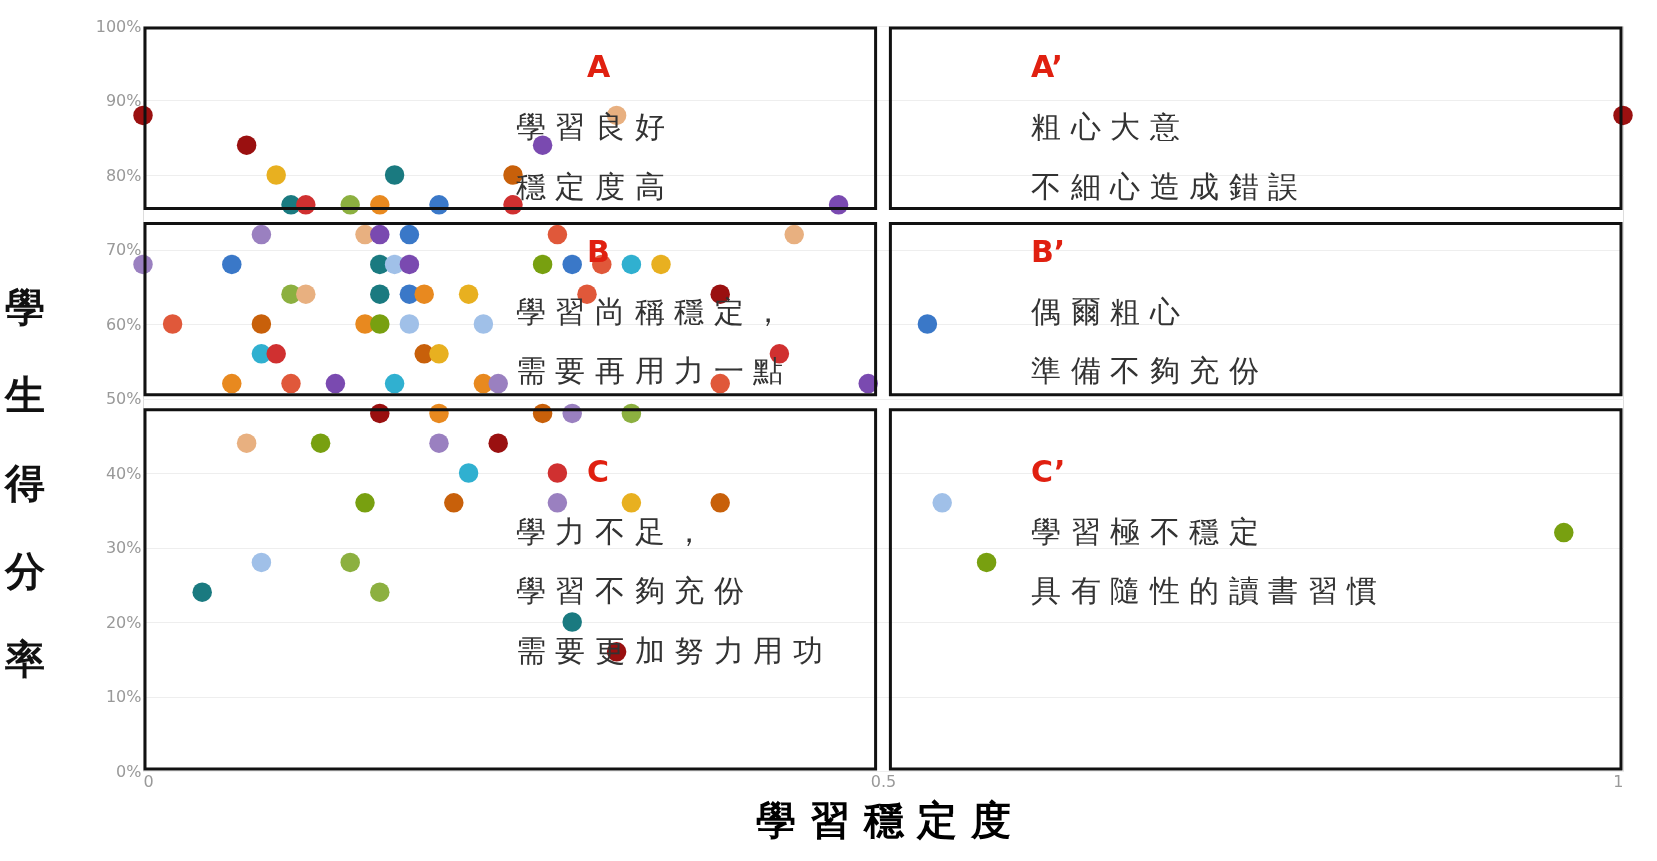 The width and height of the screenshot is (1657, 861). I want to click on annotation: 學 習 尚 稱 穩 定 ，, so click(649, 311).